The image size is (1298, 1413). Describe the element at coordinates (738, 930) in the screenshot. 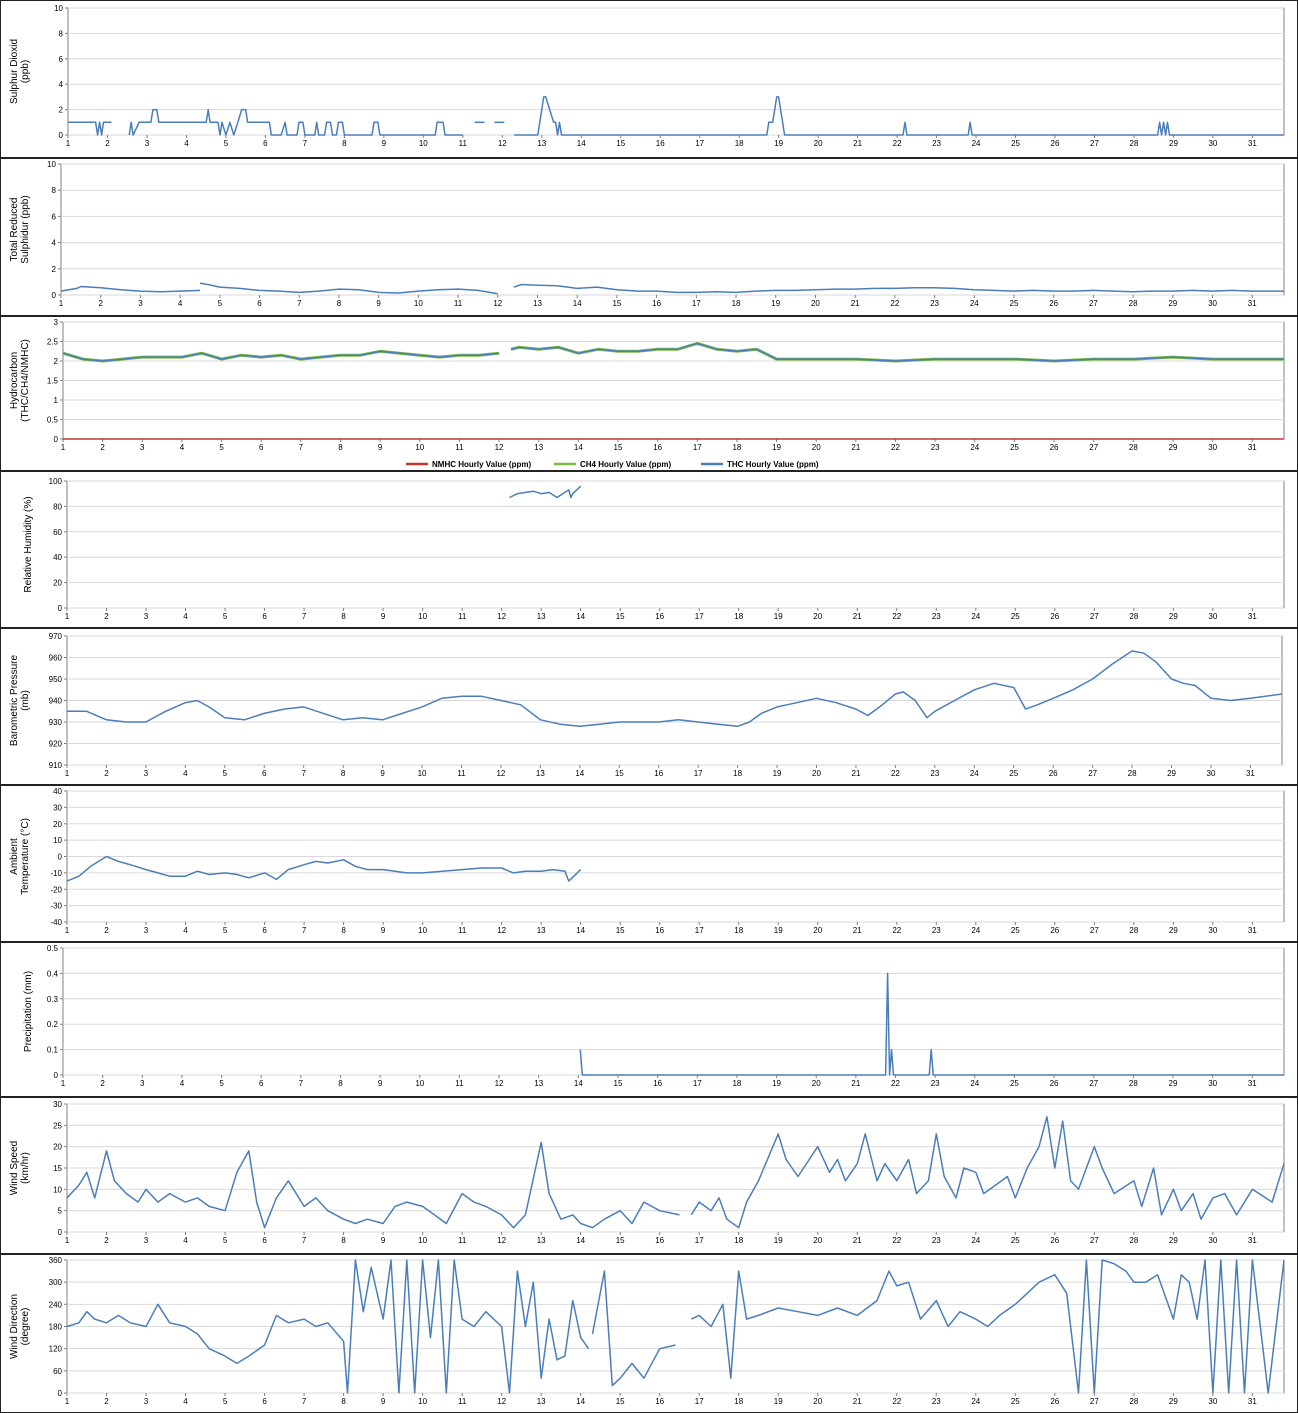

I see `x-tick-label: 18` at that location.